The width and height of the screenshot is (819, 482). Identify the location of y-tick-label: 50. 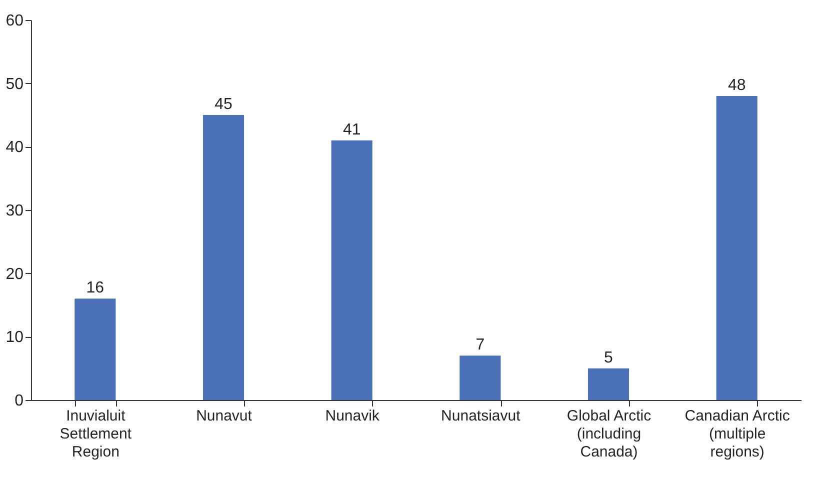
(15, 84).